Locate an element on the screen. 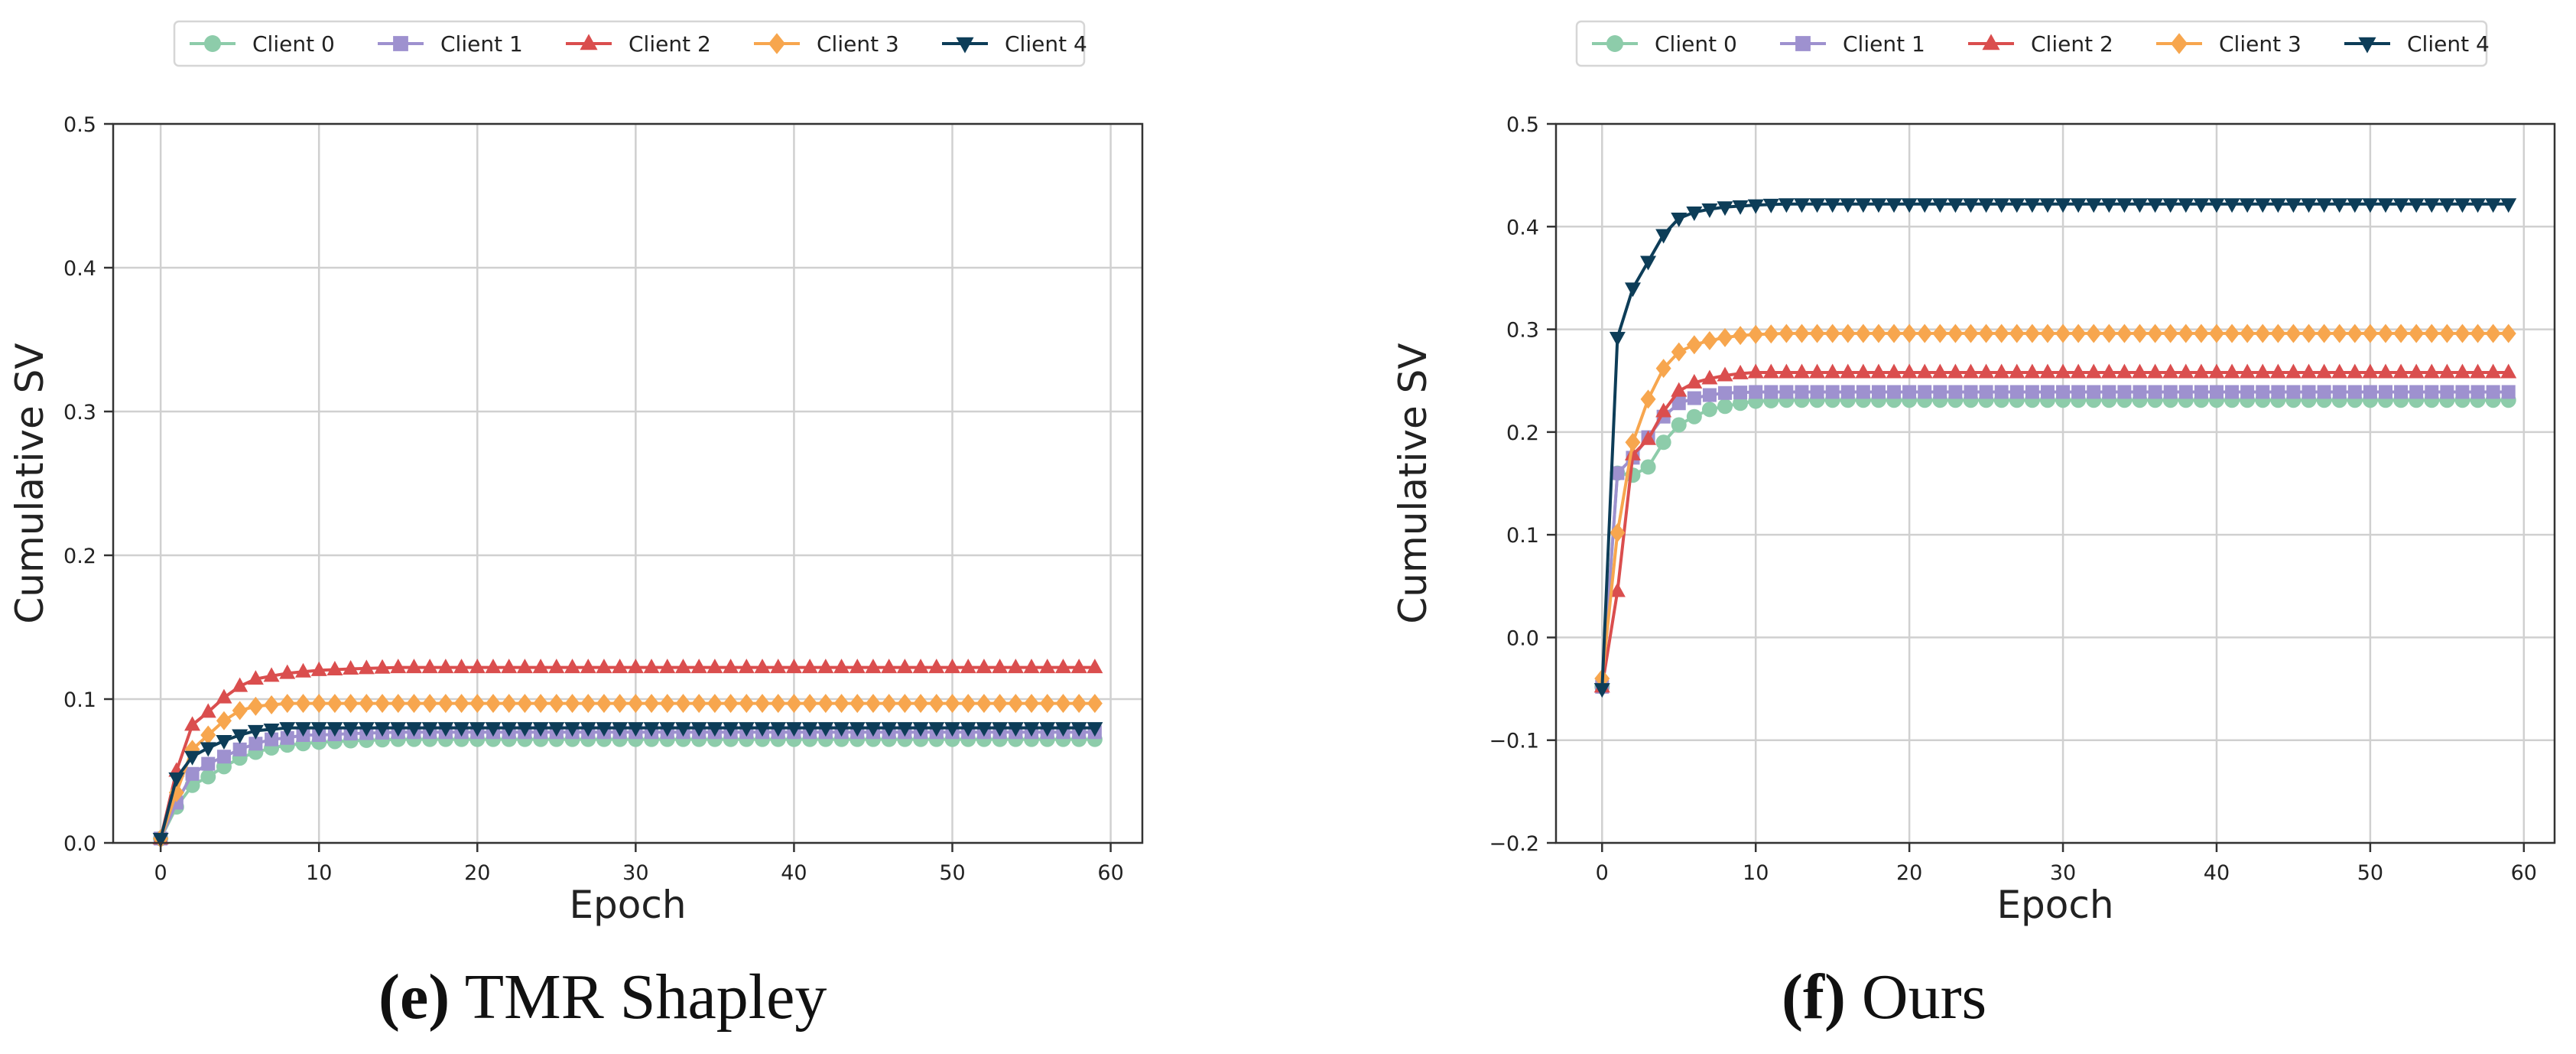 The image size is (2576, 1054). legend-item-c4: Client 4 is located at coordinates (1015, 44).